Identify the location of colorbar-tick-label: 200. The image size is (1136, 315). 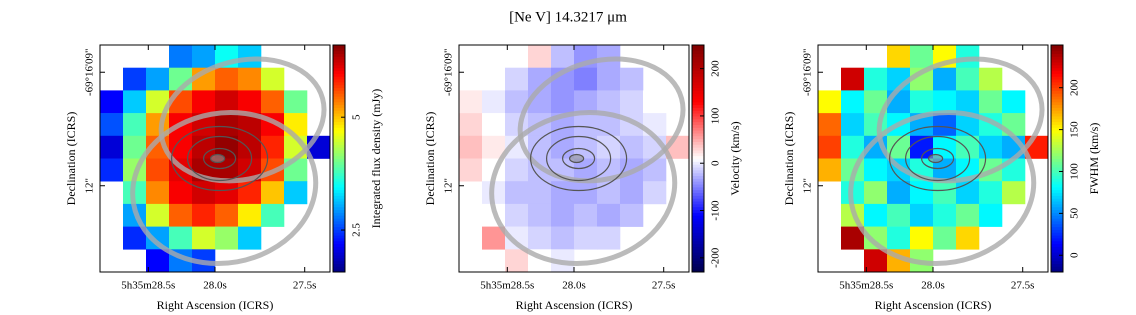
(1075, 87).